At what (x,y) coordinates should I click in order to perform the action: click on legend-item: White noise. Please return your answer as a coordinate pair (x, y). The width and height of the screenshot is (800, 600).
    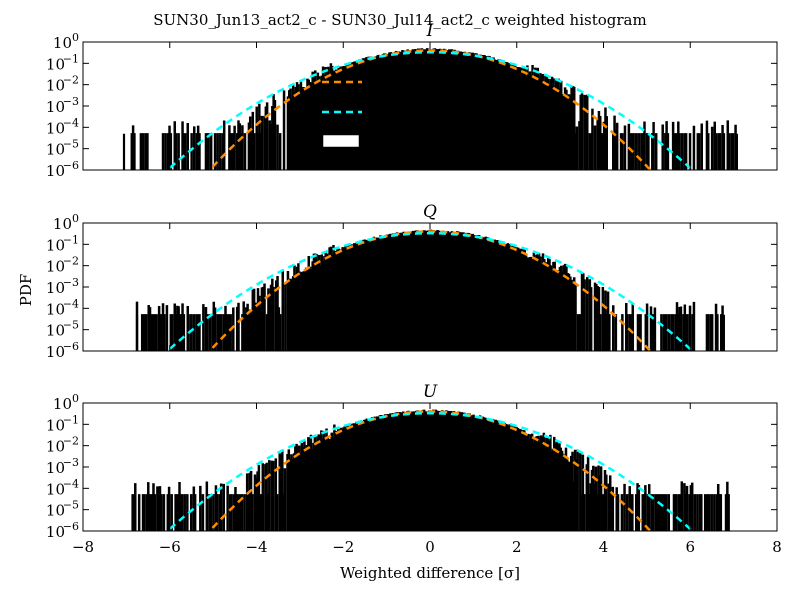
    Looking at the image, I should click on (406, 83).